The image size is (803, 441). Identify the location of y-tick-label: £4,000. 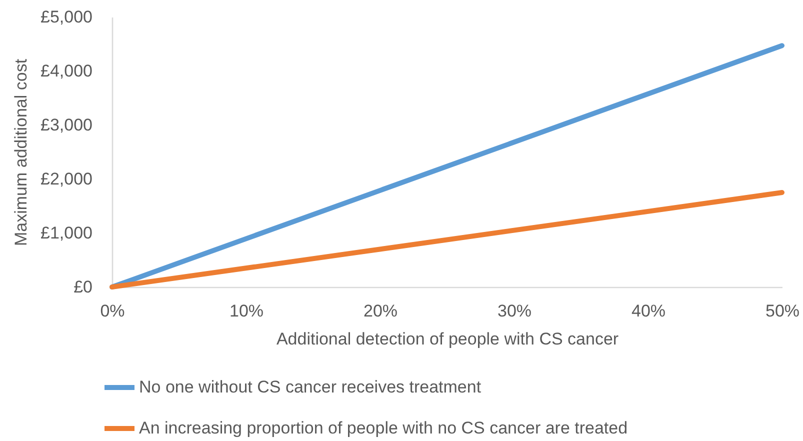
(66, 71).